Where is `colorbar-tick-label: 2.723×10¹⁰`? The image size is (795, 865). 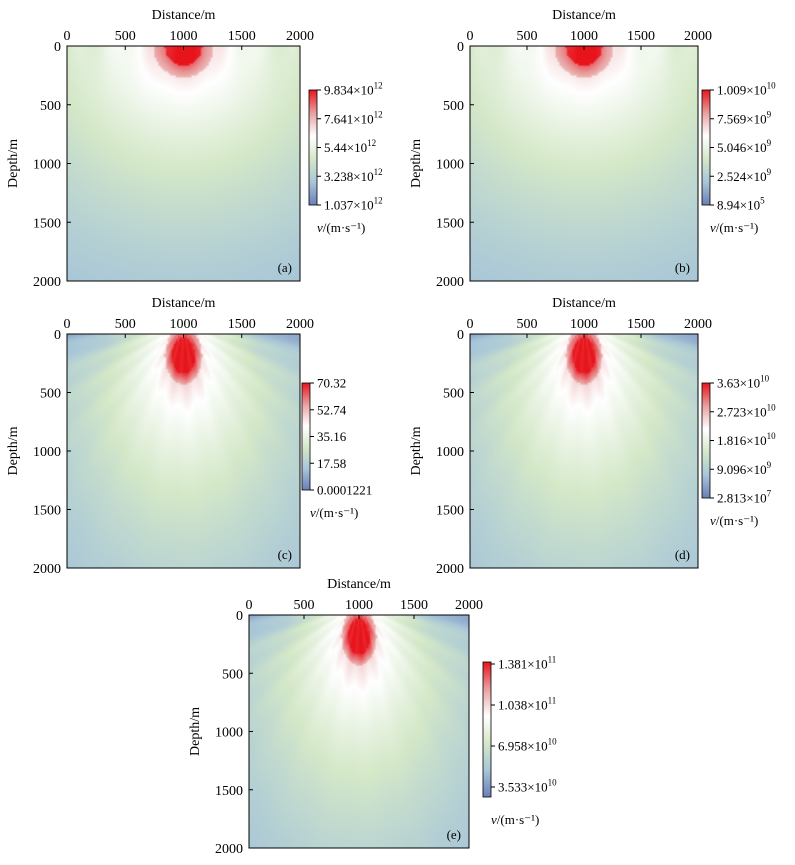 colorbar-tick-label: 2.723×10¹⁰ is located at coordinates (746, 410).